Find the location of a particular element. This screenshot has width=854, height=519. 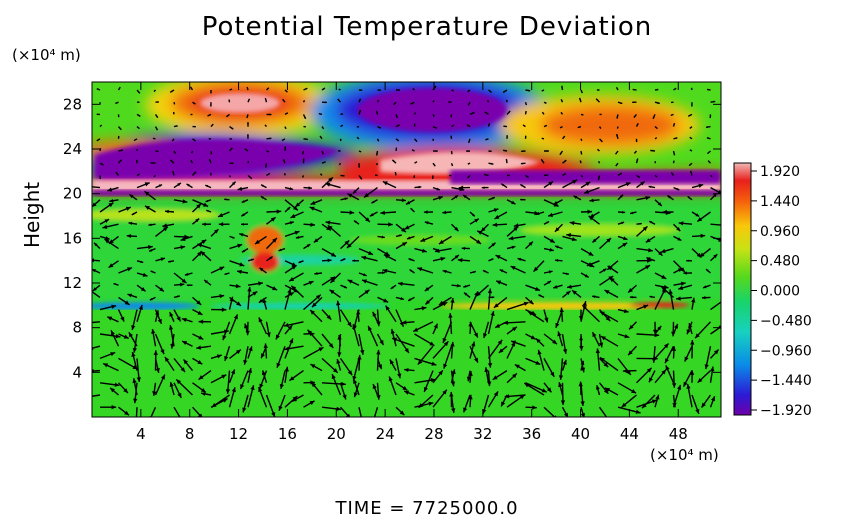

y-axis-unit: (×10⁴ m) is located at coordinates (46, 55).